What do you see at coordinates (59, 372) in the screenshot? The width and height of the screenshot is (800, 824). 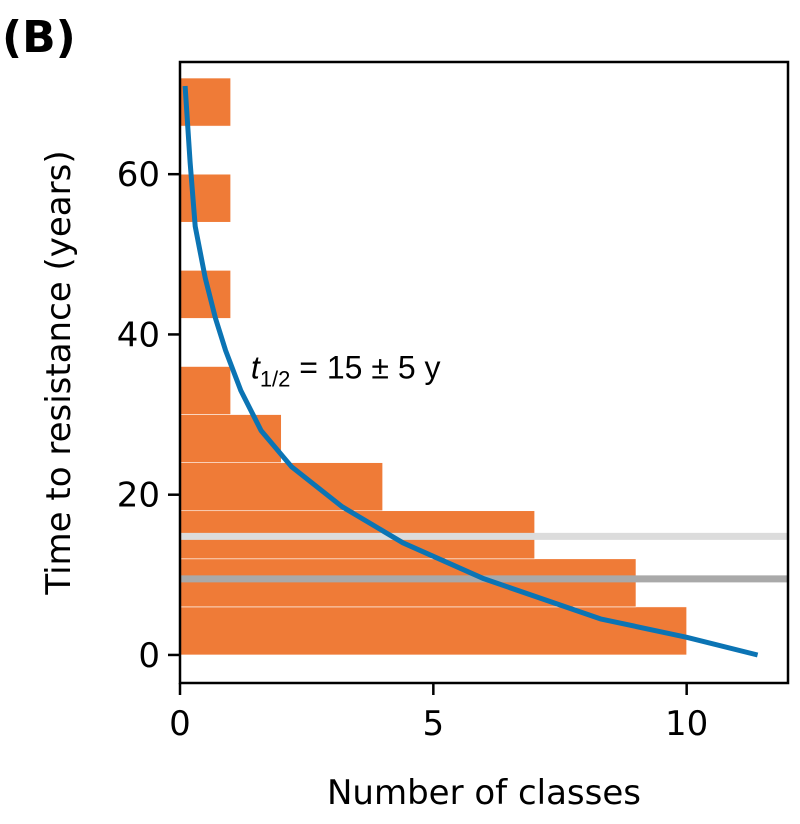 I see `y-axis-label: Time to resistance (years)` at bounding box center [59, 372].